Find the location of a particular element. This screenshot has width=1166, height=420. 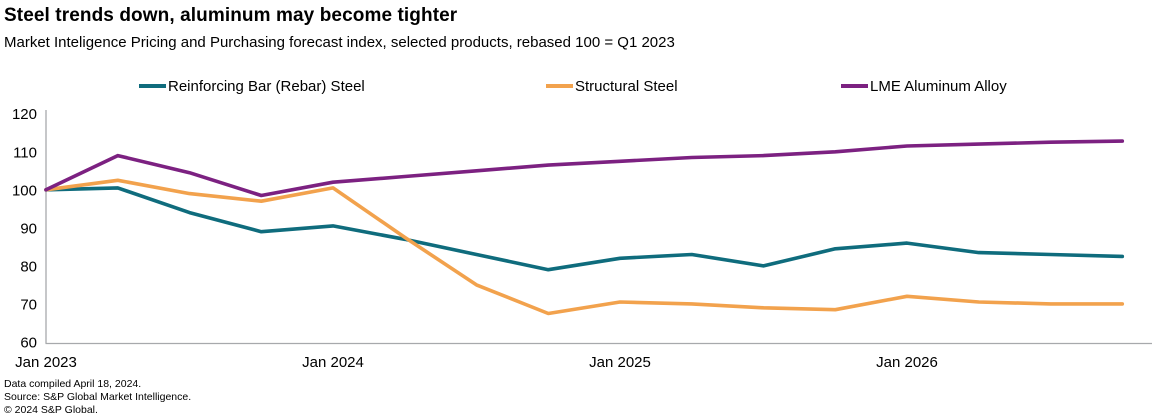

legend-item-rebar-steel: Reinforcing Bar (Rebar) Steel is located at coordinates (252, 86).